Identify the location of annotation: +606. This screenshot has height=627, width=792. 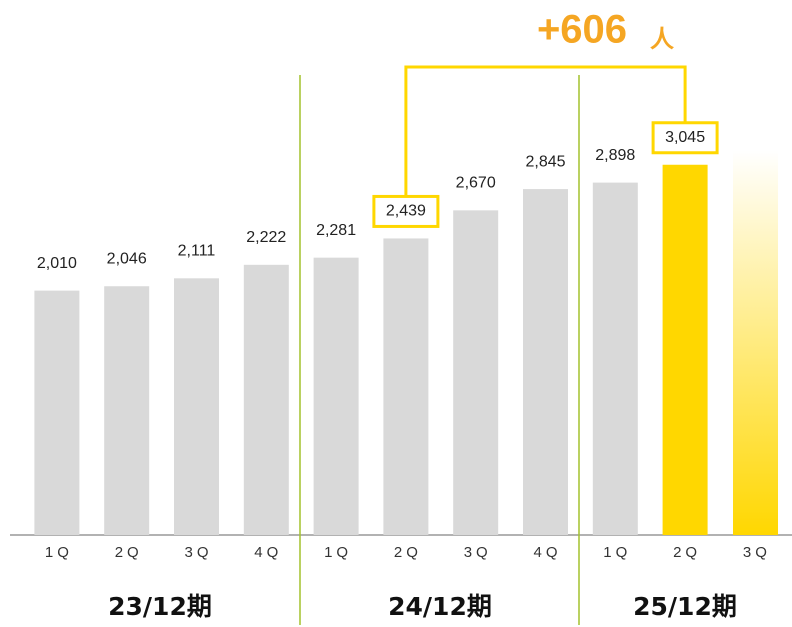
(582, 30).